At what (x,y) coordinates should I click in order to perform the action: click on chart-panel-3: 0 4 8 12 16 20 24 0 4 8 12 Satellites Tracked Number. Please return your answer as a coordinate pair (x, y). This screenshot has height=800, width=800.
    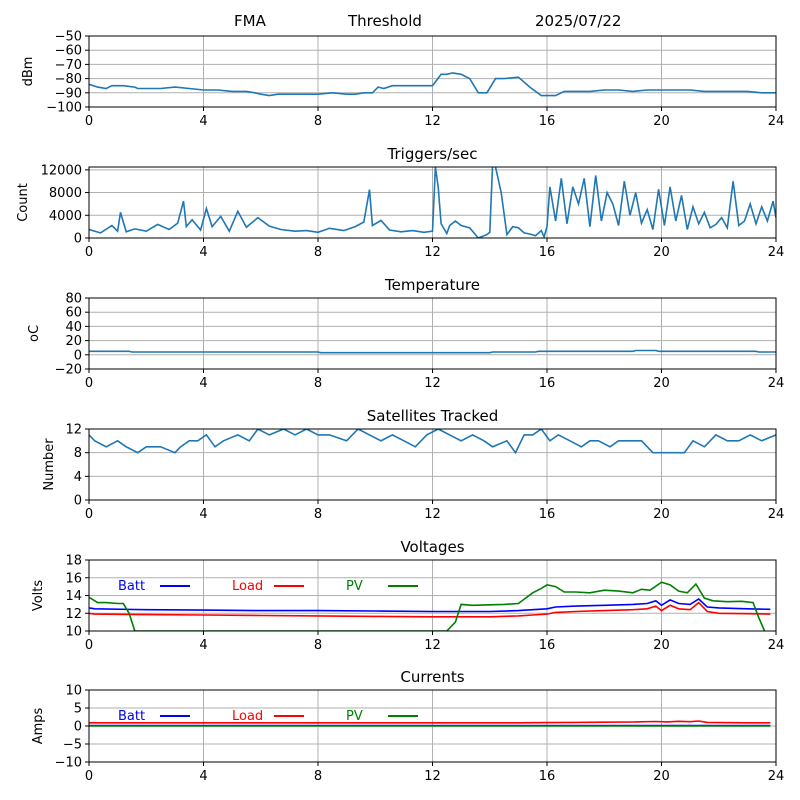
    Looking at the image, I should click on (413, 464).